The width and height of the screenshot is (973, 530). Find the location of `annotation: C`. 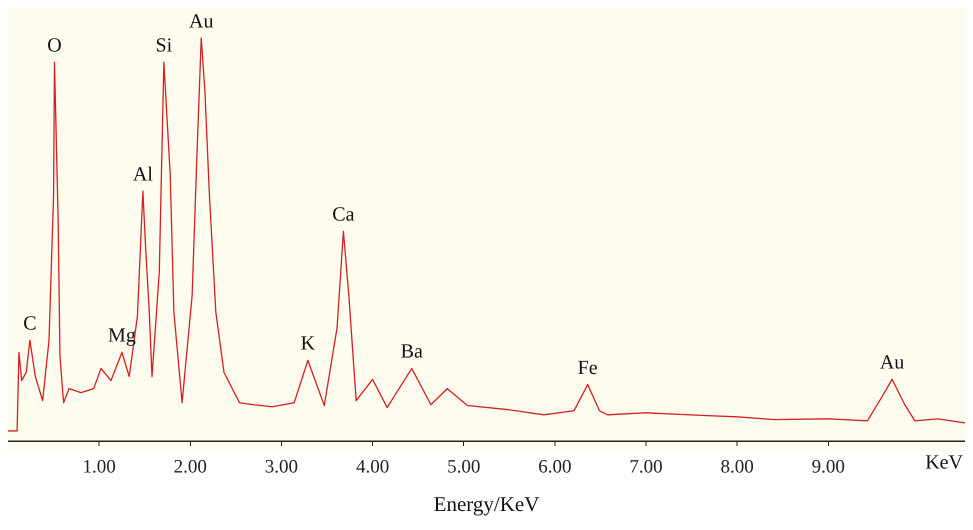

annotation: C is located at coordinates (30, 323).